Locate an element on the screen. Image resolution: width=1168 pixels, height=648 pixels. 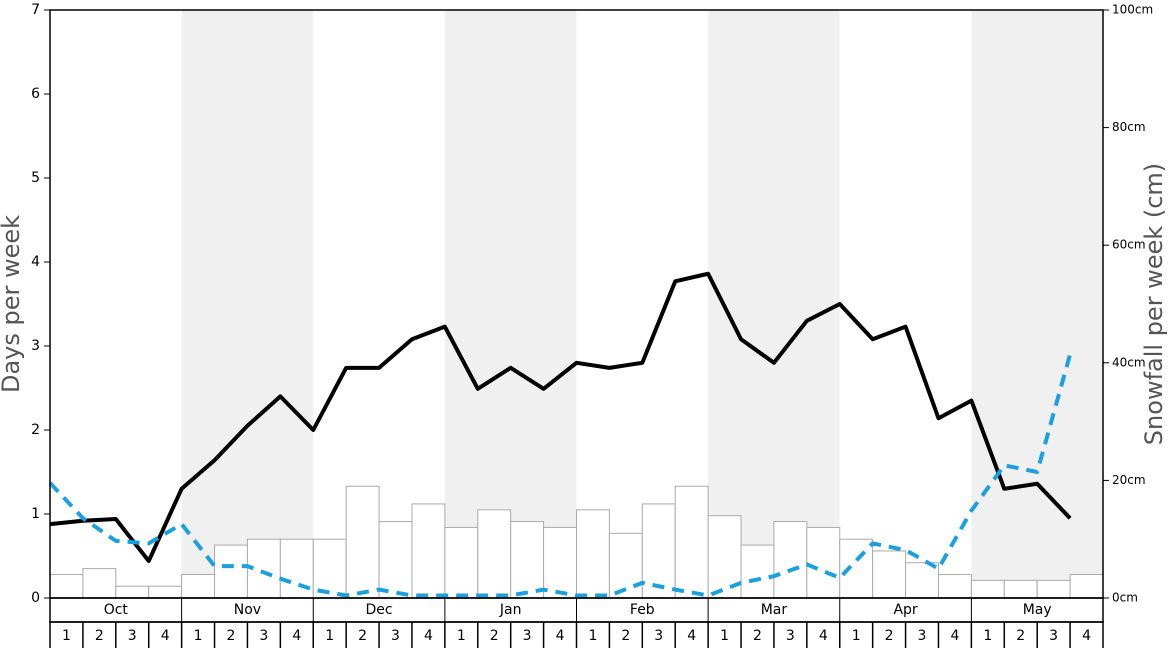
y2-tick-label: 20cm is located at coordinates (1129, 480).